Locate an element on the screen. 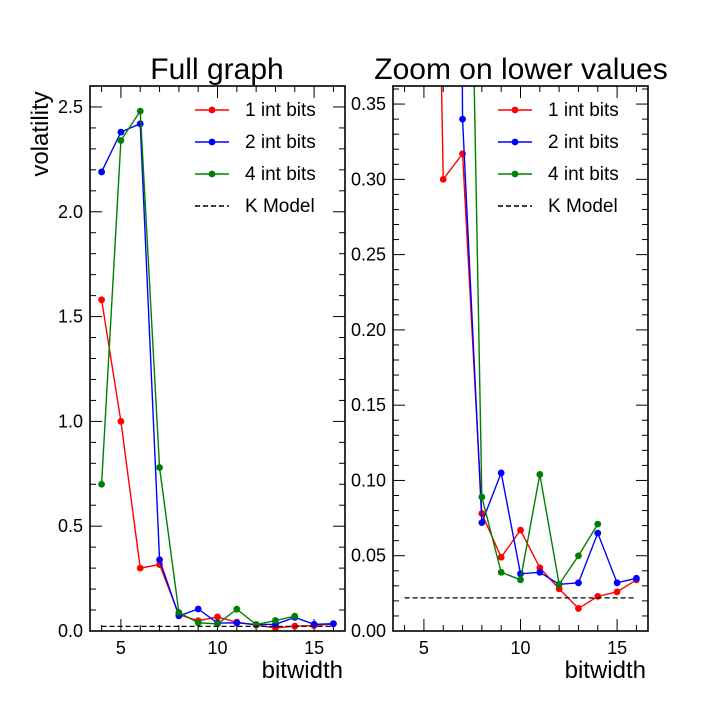 Image resolution: width=720 pixels, height=720 pixels. y-axis-label: volatility is located at coordinates (40, 133).